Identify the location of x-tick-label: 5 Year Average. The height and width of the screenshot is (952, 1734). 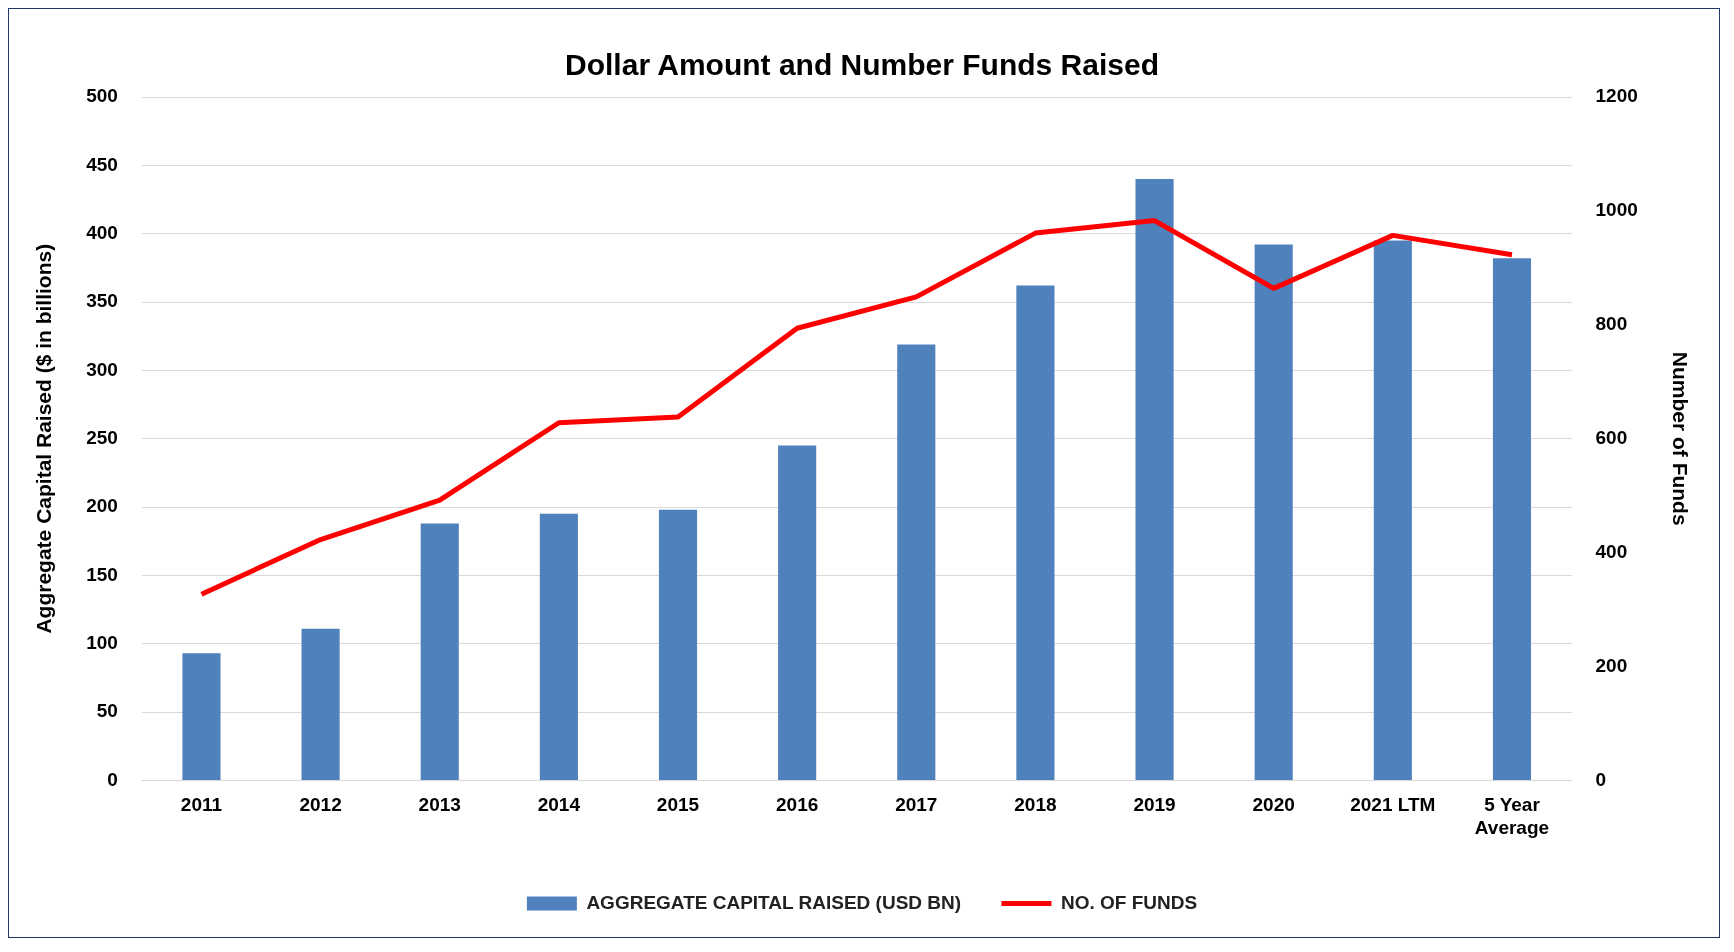
(1512, 816).